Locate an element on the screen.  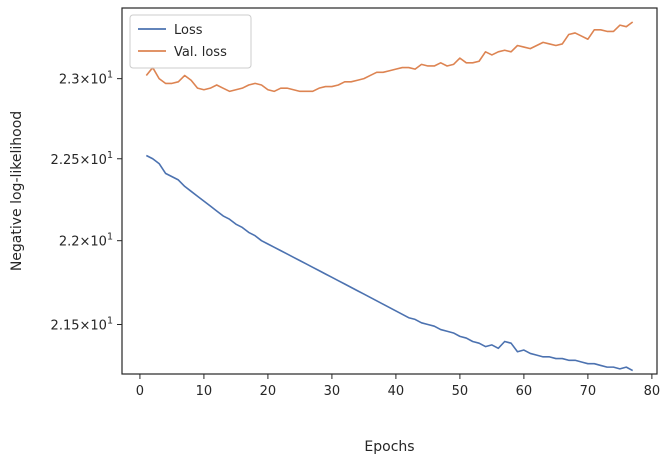
legend: Loss Val. loss is located at coordinates (190, 41).